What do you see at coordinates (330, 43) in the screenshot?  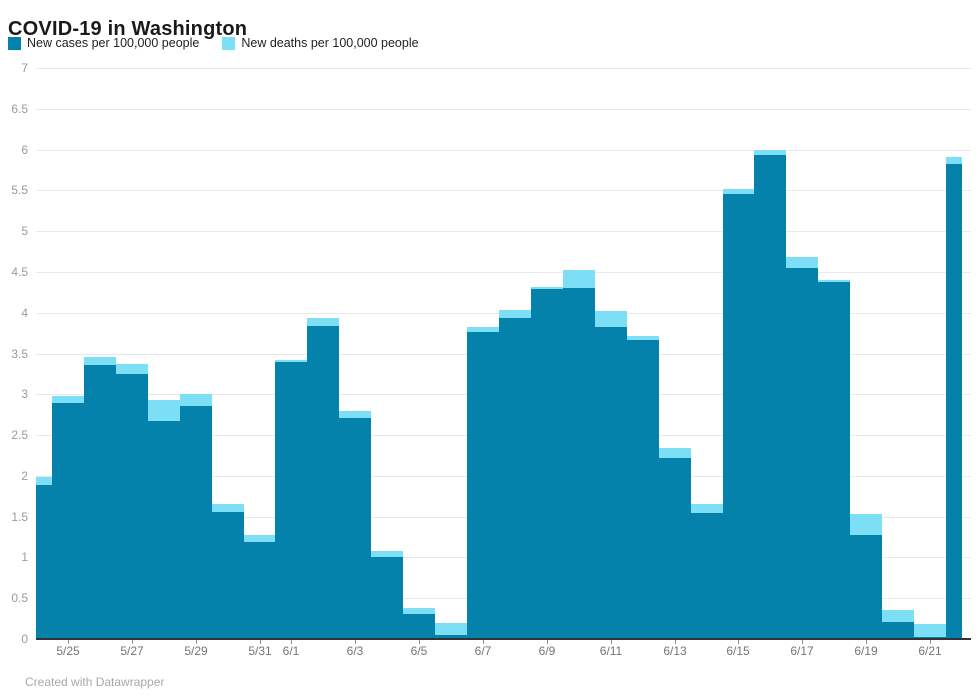 I see `legend-label-deaths: New deaths per 100,000 people` at bounding box center [330, 43].